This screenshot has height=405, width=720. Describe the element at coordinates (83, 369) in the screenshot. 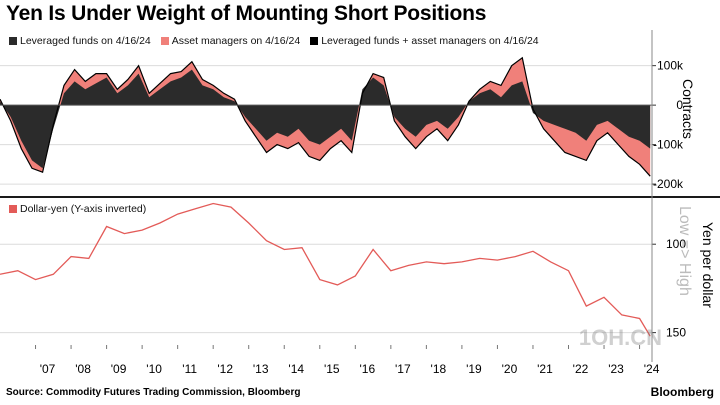

I see `x-tick-label: '08` at that location.